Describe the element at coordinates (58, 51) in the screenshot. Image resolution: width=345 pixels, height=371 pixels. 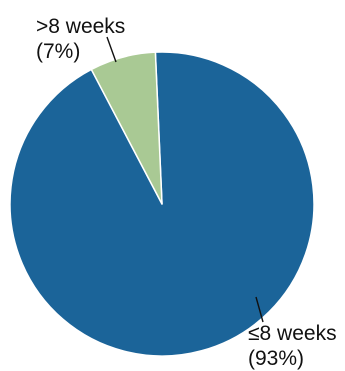
I see `slice-percent-gt8-weeks: (7%)` at that location.